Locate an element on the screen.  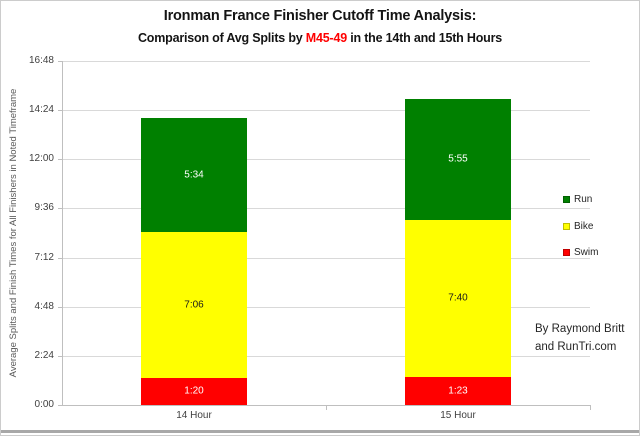
gridline-16:48 is located at coordinates (326, 61).